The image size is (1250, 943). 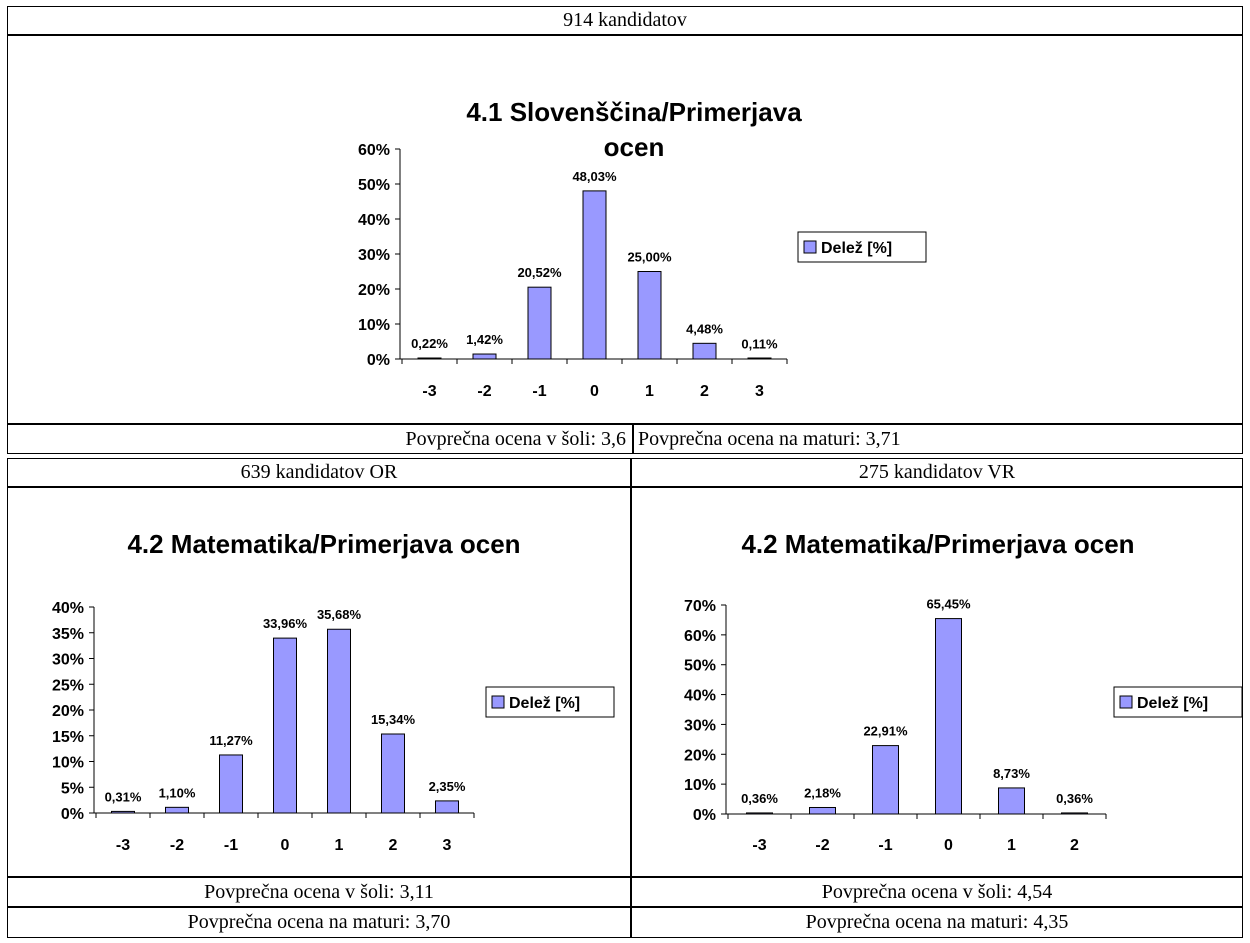 I want to click on data-label: 2,35%, so click(x=447, y=786).